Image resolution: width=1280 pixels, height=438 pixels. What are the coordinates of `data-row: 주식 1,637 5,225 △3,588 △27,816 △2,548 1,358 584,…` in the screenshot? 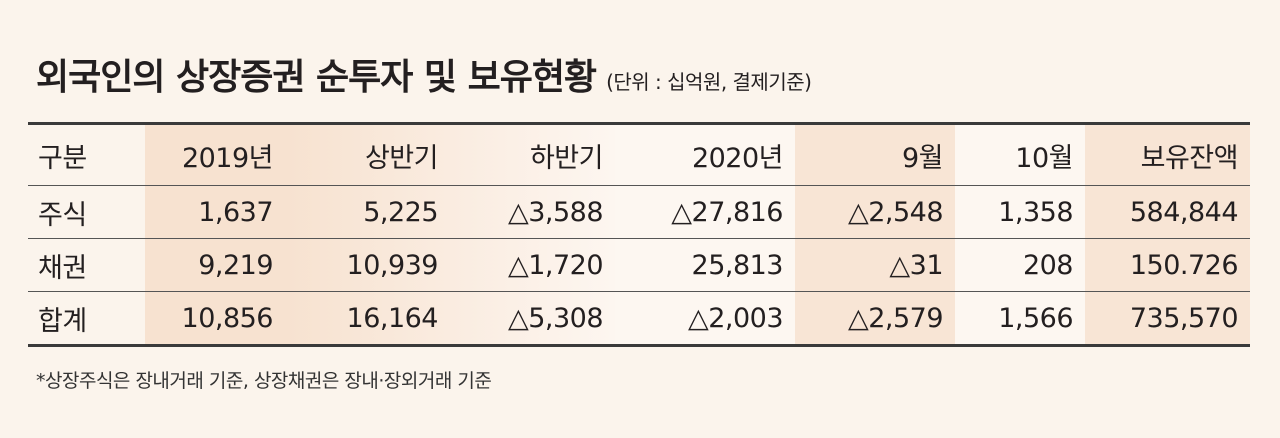 It's located at (639, 212).